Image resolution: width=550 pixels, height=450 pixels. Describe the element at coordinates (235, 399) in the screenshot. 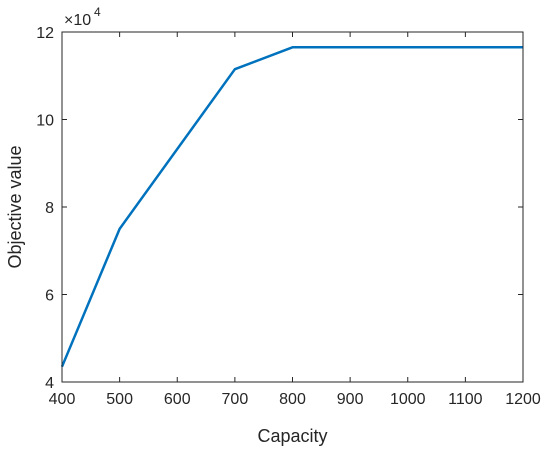

I see `x-tick-label: 700` at that location.